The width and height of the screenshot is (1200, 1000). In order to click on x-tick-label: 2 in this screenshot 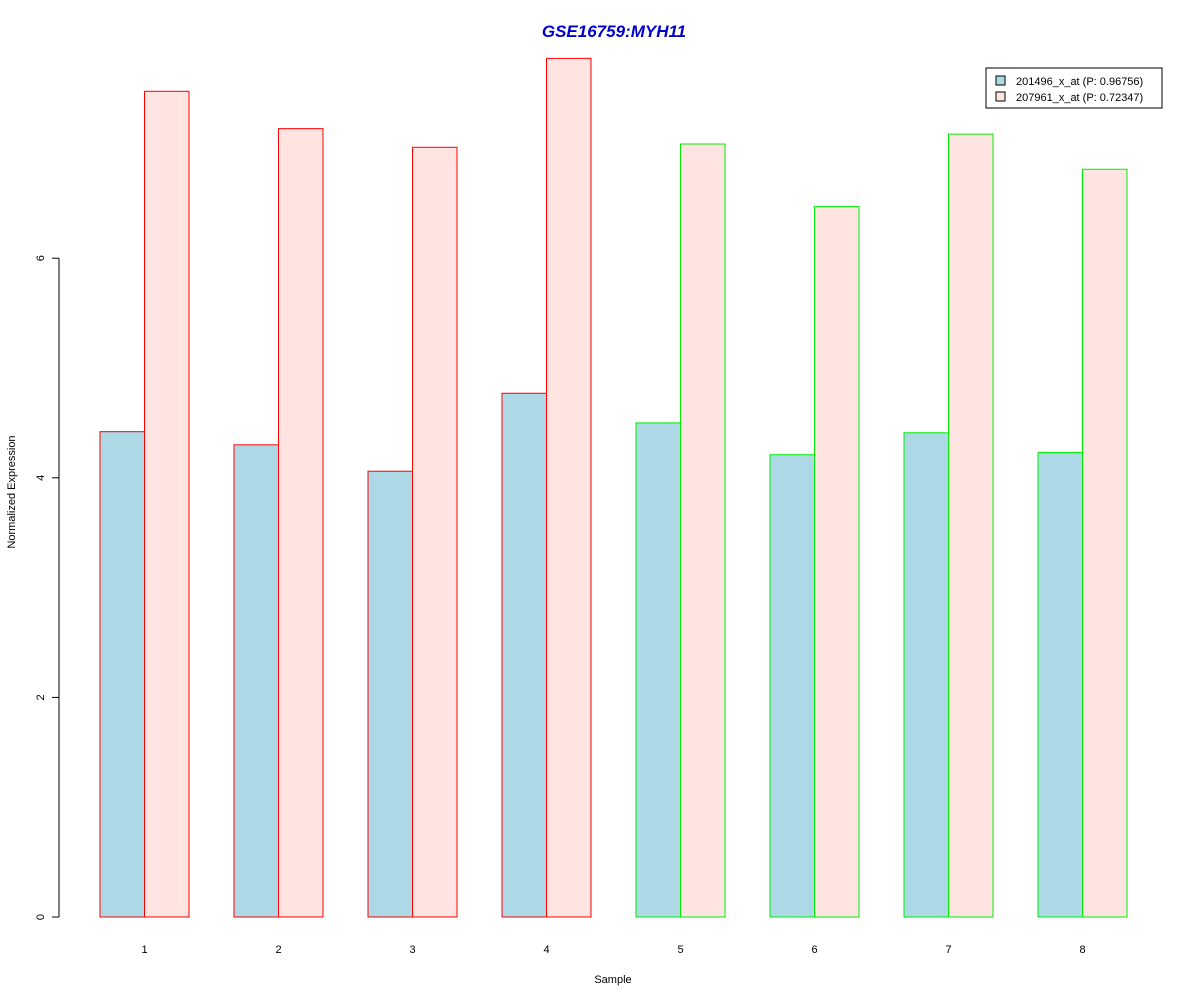, I will do `click(278, 950)`.